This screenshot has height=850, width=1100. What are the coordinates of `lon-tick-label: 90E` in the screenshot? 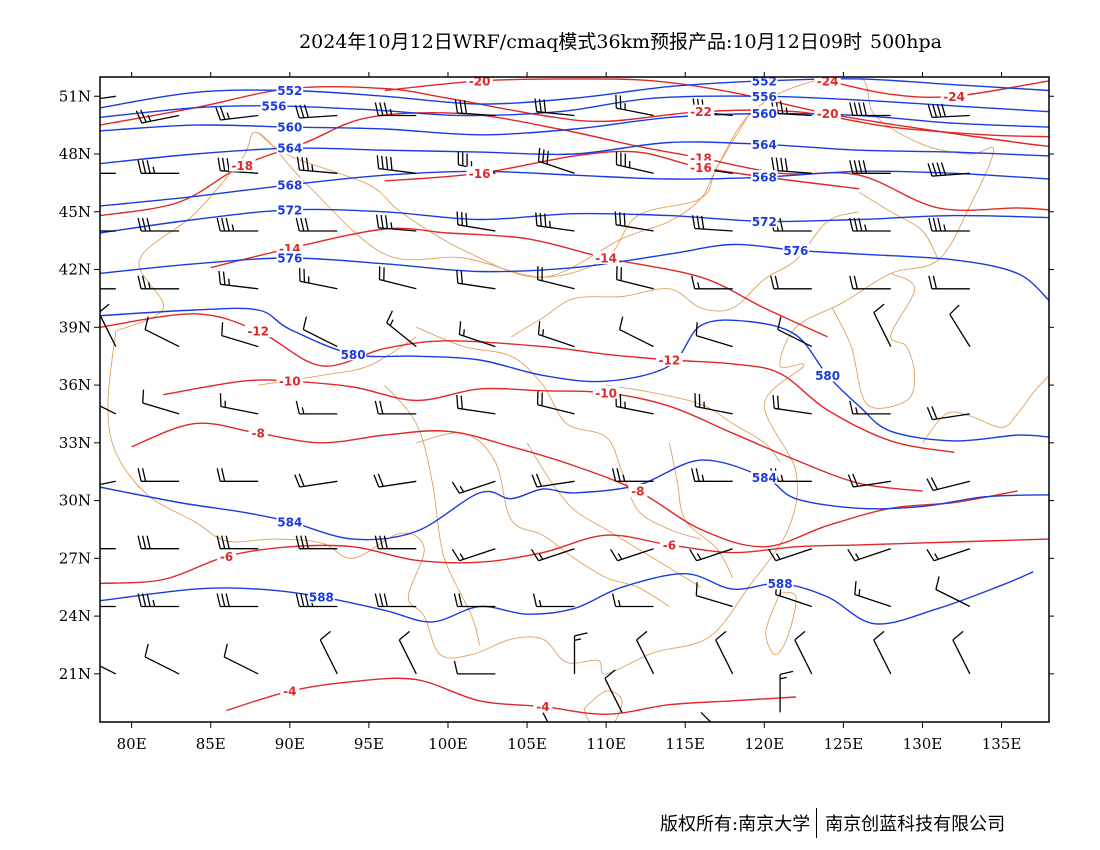 It's located at (290, 744).